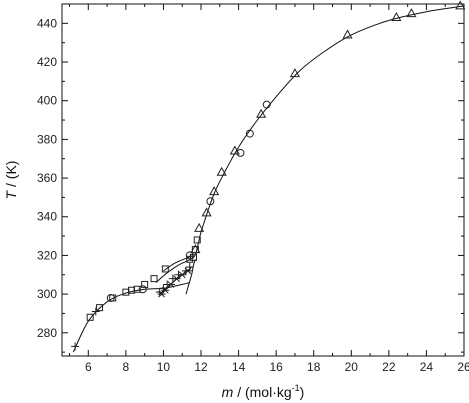 The image size is (469, 403). What do you see at coordinates (47, 178) in the screenshot?
I see `y-tick-label: 360` at bounding box center [47, 178].